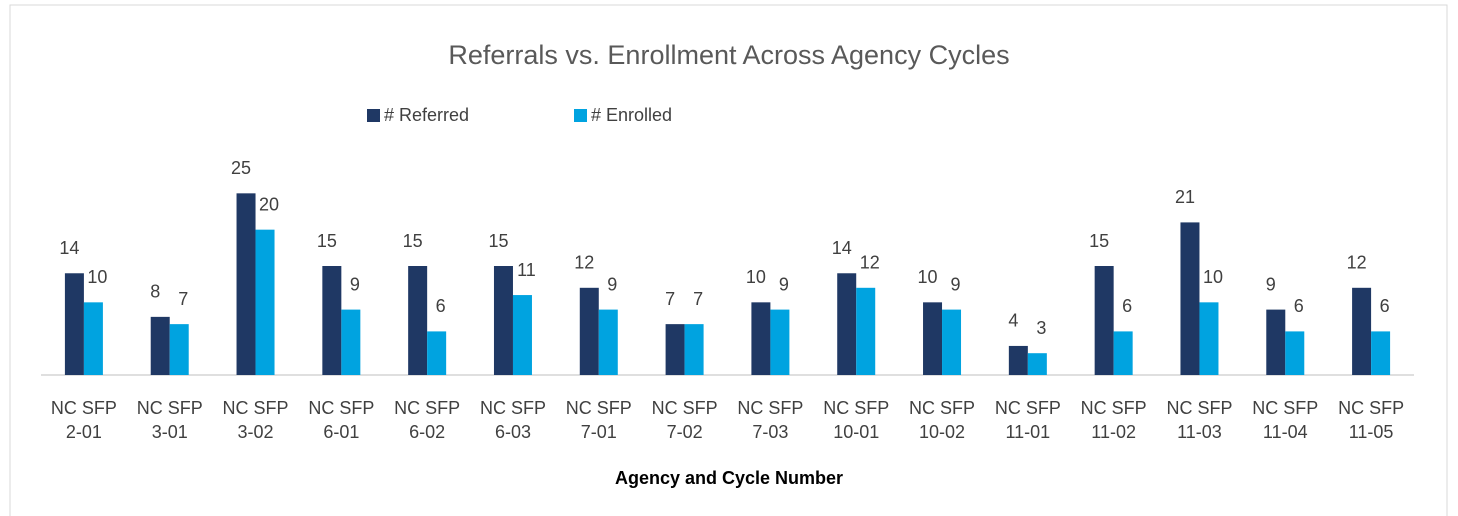  I want to click on data-label: 20, so click(269, 204).